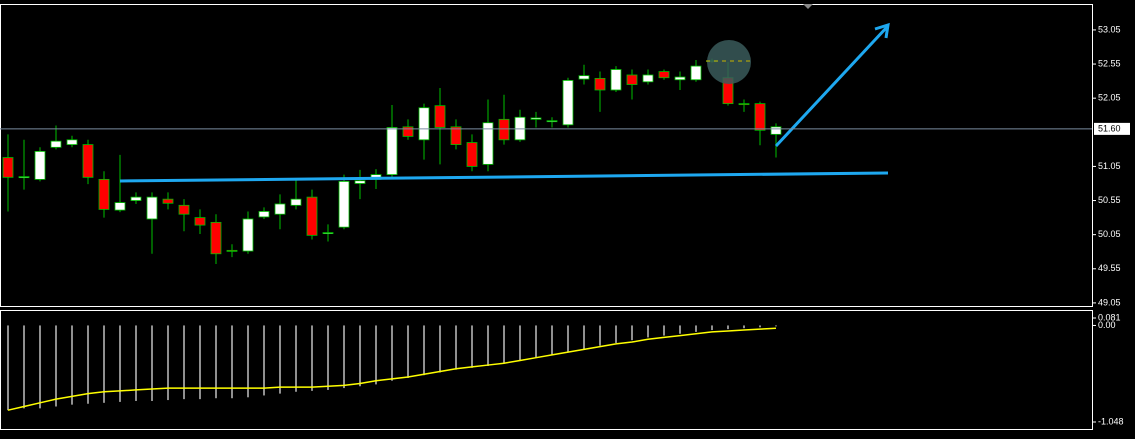  What do you see at coordinates (1109, 63) in the screenshot?
I see `y-tick-label: 52.55` at bounding box center [1109, 63].